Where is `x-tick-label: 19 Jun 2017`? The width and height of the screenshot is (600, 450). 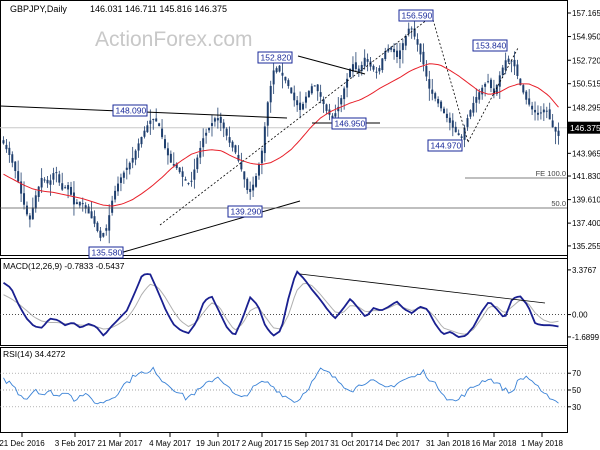 x-tick-label: 19 Jun 2017 is located at coordinates (218, 443).